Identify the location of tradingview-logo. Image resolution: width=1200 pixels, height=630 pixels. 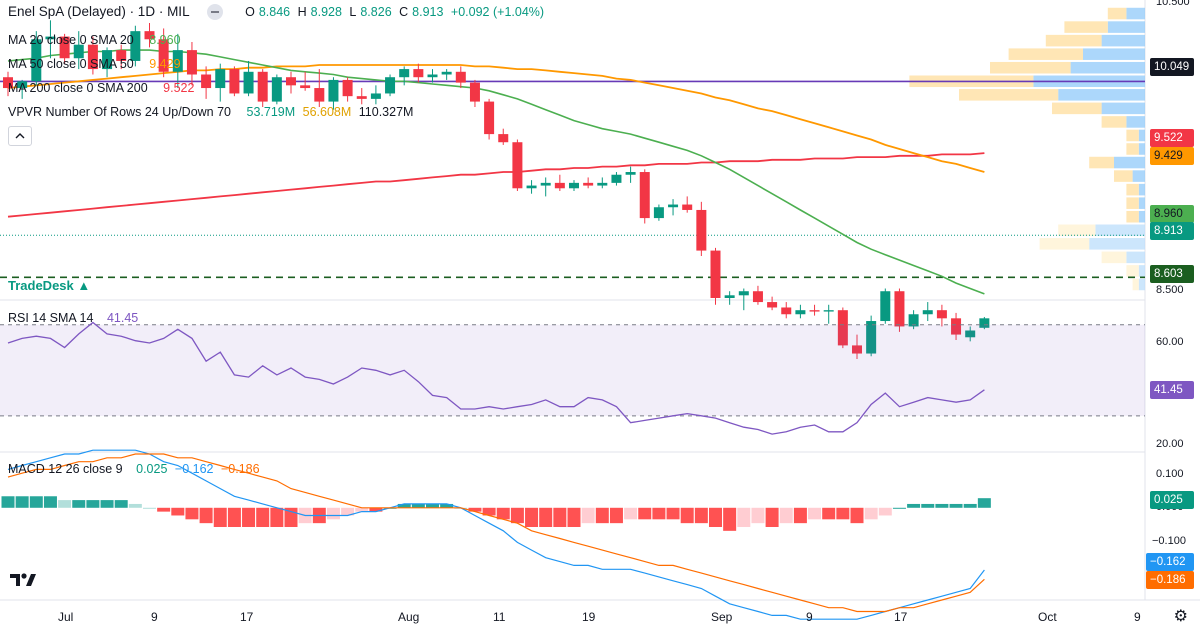
(24, 579).